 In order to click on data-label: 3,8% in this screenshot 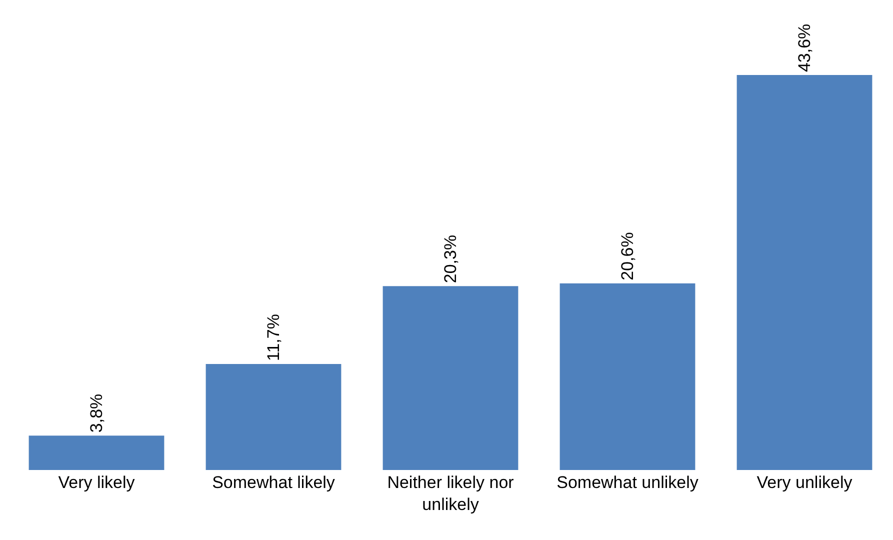, I will do `click(96, 413)`.